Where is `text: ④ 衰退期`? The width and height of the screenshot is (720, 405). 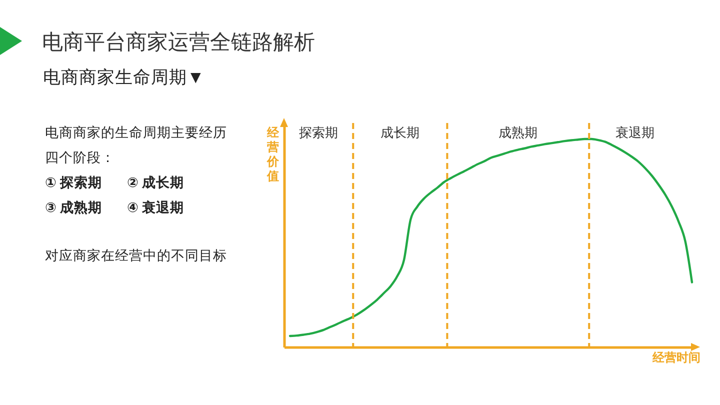
text: ④ 衰退期 is located at coordinates (156, 208).